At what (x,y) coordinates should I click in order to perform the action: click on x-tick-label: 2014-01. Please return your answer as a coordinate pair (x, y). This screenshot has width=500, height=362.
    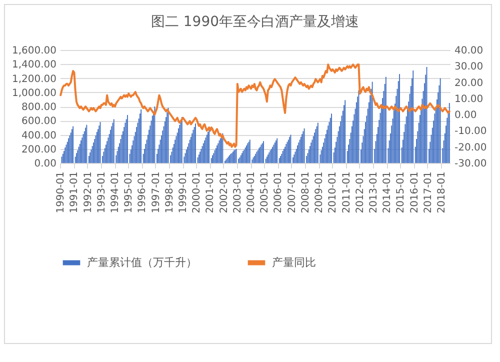
    Looking at the image, I should click on (388, 193).